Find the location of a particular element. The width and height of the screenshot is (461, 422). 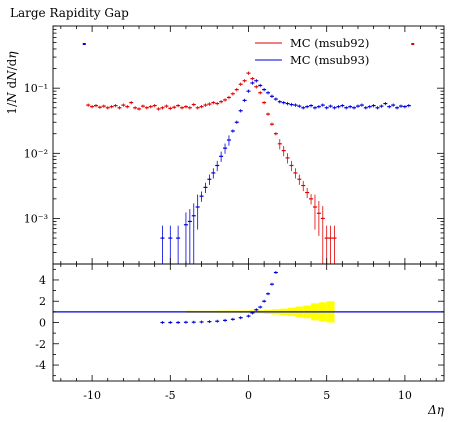

ratio-tick-label: -4 is located at coordinates (40, 365).